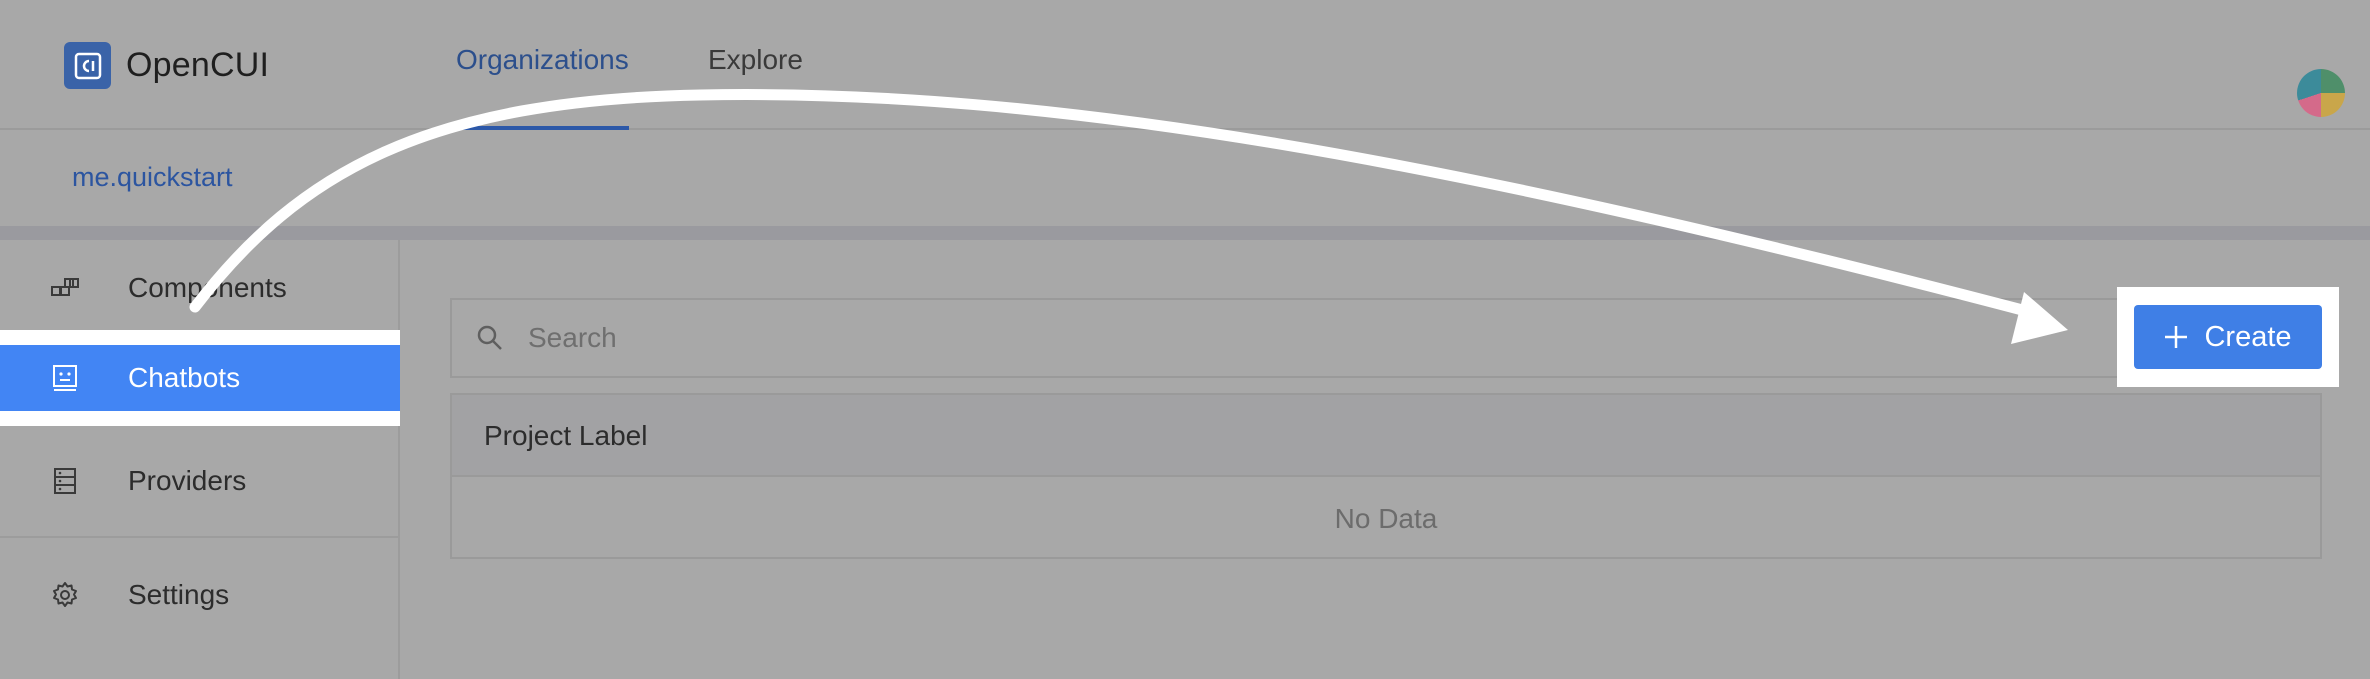 The height and width of the screenshot is (679, 2370). Describe the element at coordinates (179, 594) in the screenshot. I see `sidebar-item-label: Settings` at that location.